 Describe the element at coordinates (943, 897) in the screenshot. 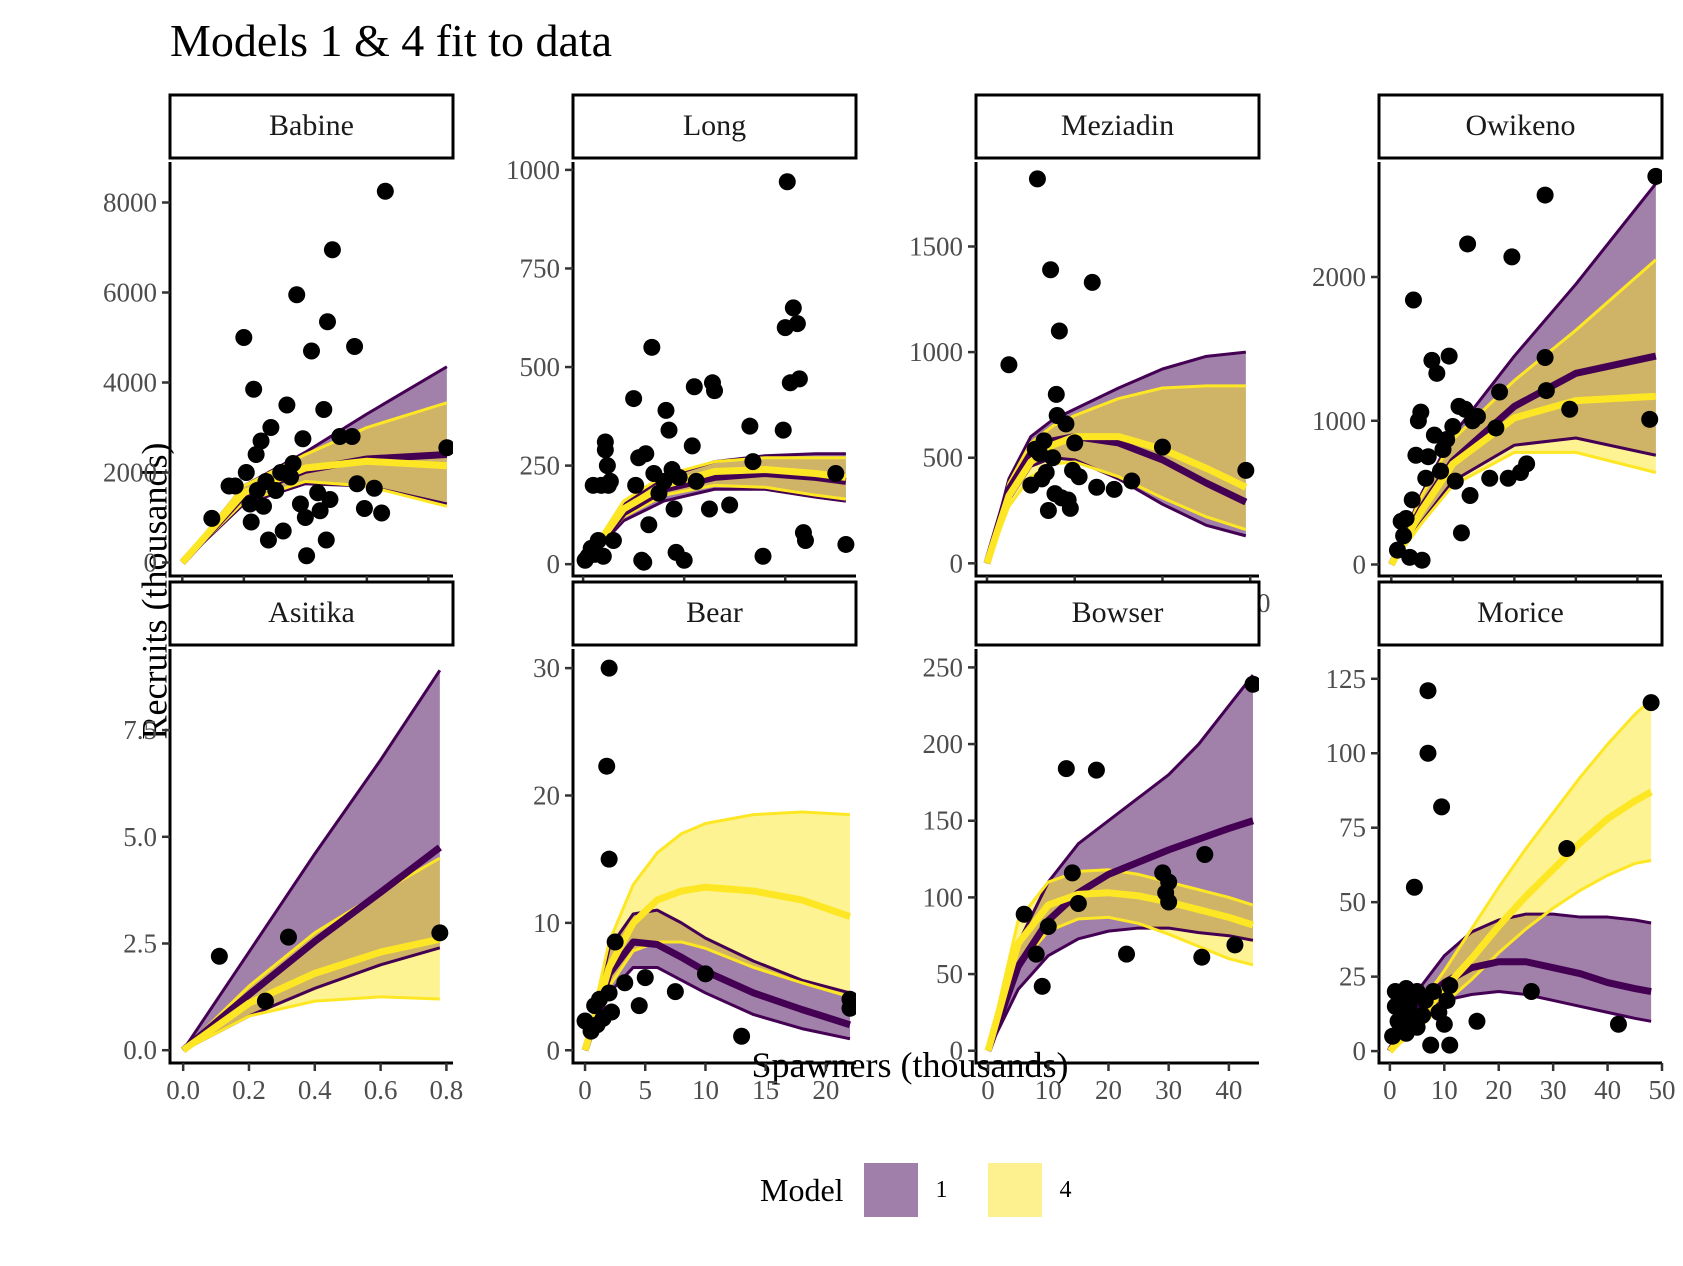

I see `y-tick-label-bowser: 100` at that location.